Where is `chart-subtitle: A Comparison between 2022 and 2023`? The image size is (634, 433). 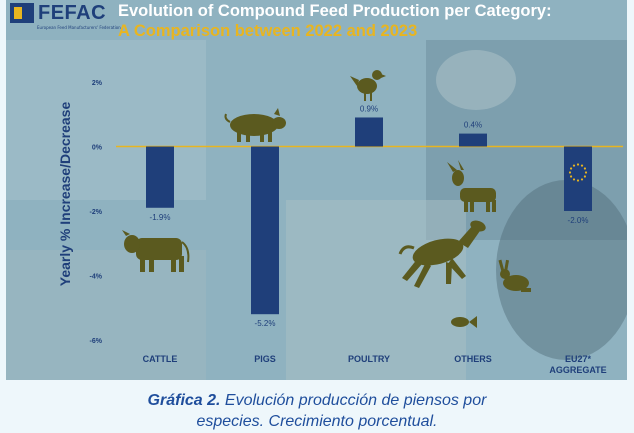 chart-subtitle: A Comparison between 2022 and 2023 is located at coordinates (268, 31).